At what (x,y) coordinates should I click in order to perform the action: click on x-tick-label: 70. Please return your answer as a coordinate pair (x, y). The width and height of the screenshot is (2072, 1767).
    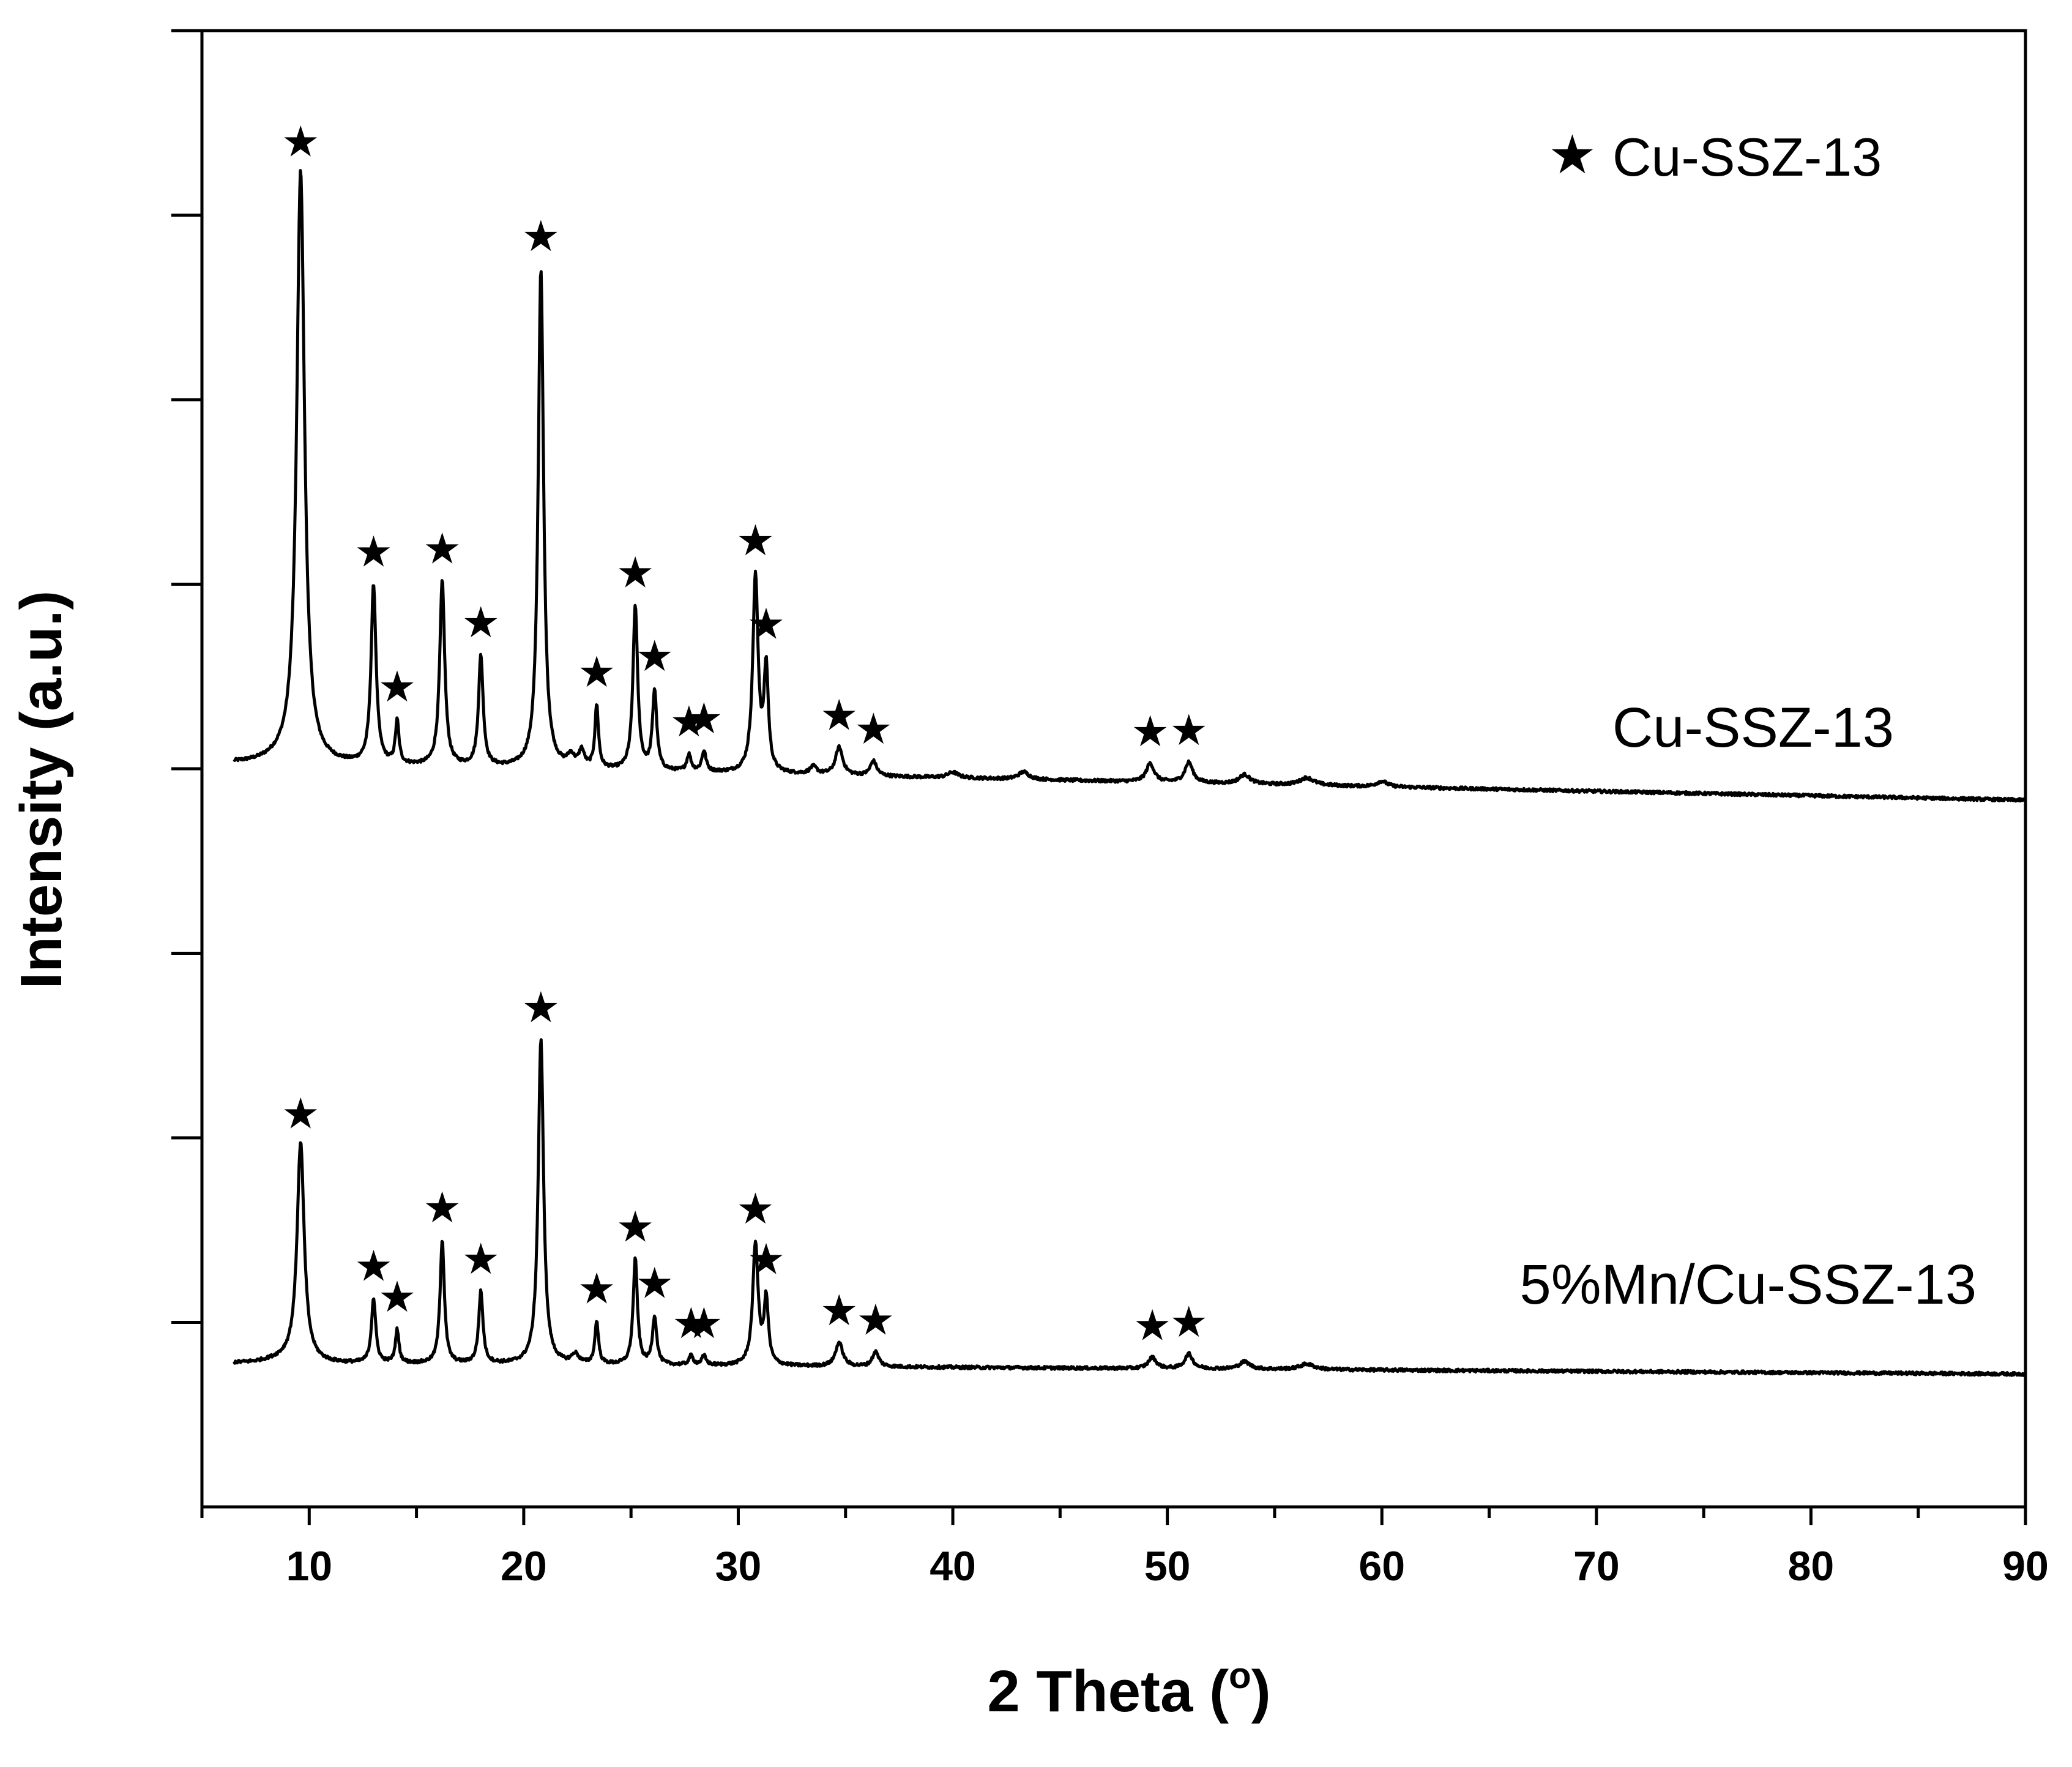
    Looking at the image, I should click on (1596, 1566).